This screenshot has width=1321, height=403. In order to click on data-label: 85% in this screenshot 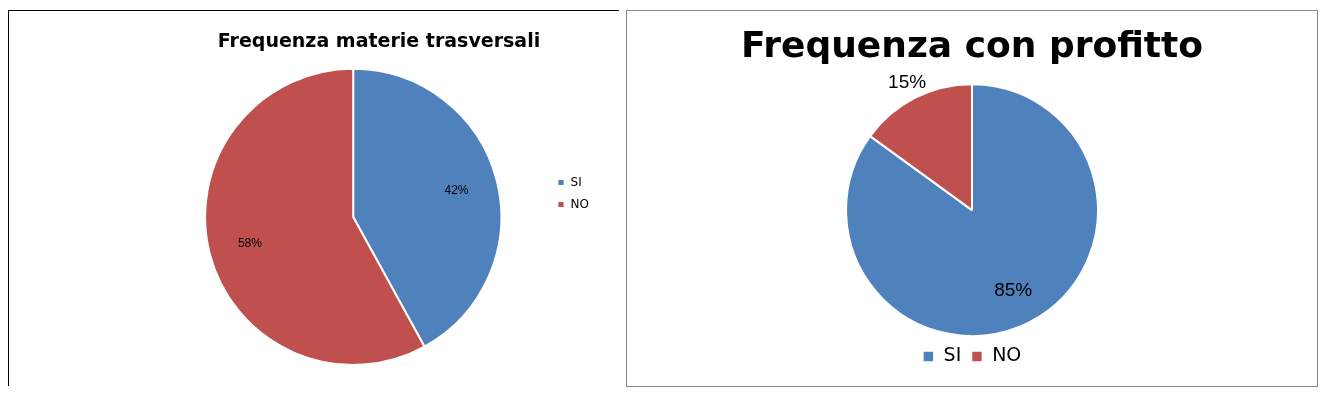, I will do `click(1013, 290)`.